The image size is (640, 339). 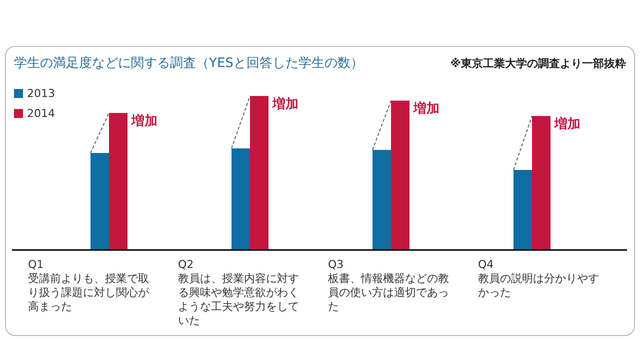 I want to click on legend-label: 2013, so click(x=40, y=93).